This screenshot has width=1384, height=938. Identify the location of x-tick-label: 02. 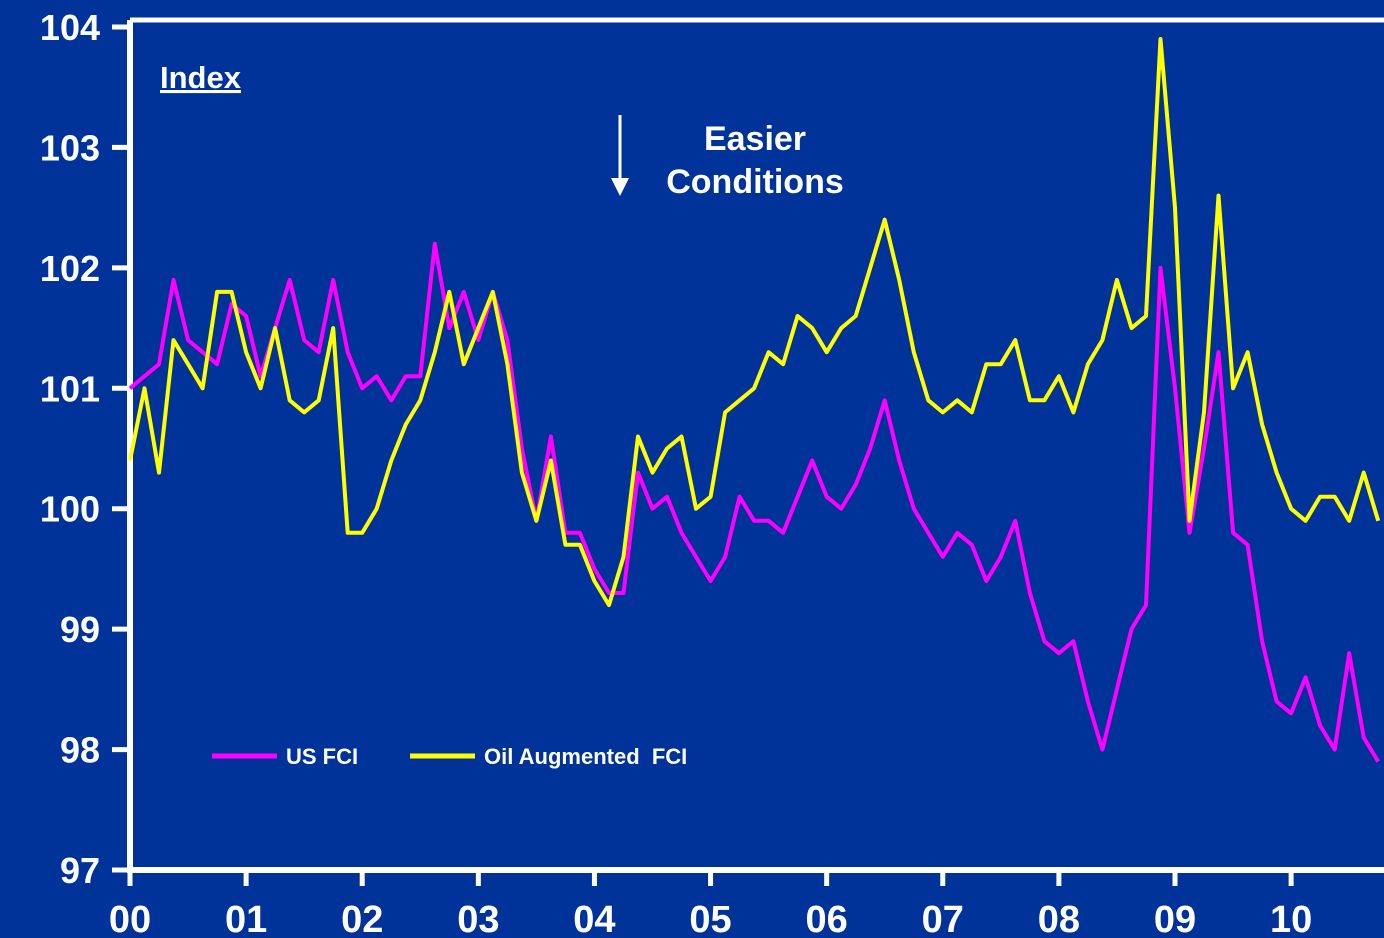
(362, 918).